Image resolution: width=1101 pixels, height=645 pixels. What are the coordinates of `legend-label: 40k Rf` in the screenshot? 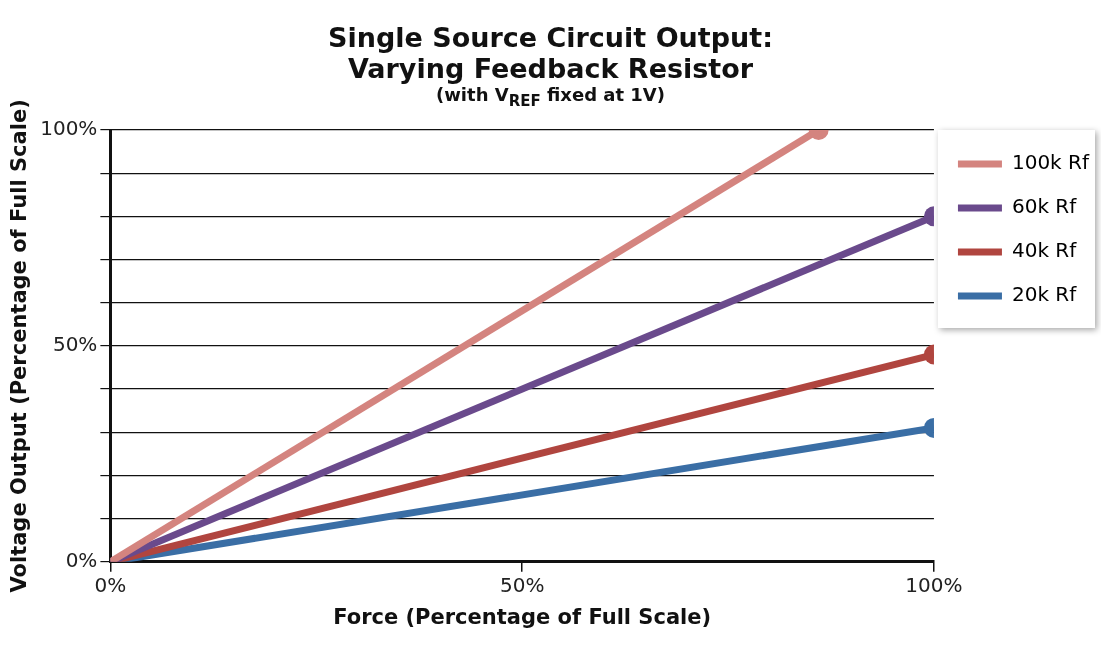 It's located at (1044, 250).